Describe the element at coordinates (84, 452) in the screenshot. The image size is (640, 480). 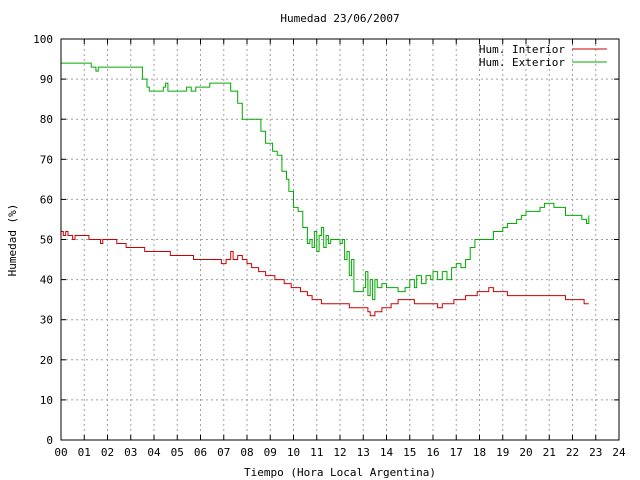
I see `x-tick-label: 01` at that location.